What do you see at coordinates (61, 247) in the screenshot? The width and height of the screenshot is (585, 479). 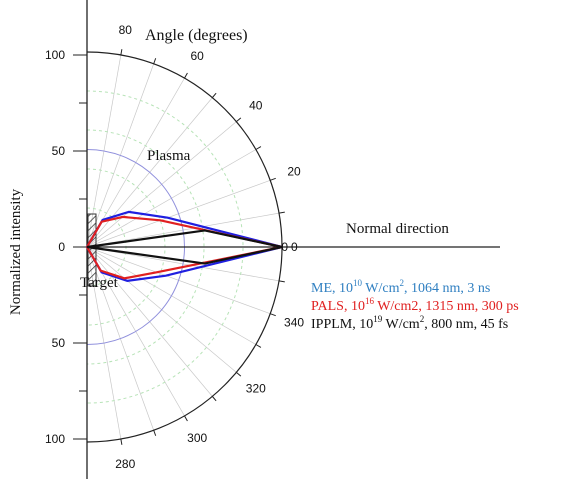 I see `y-tick-label: 0` at bounding box center [61, 247].